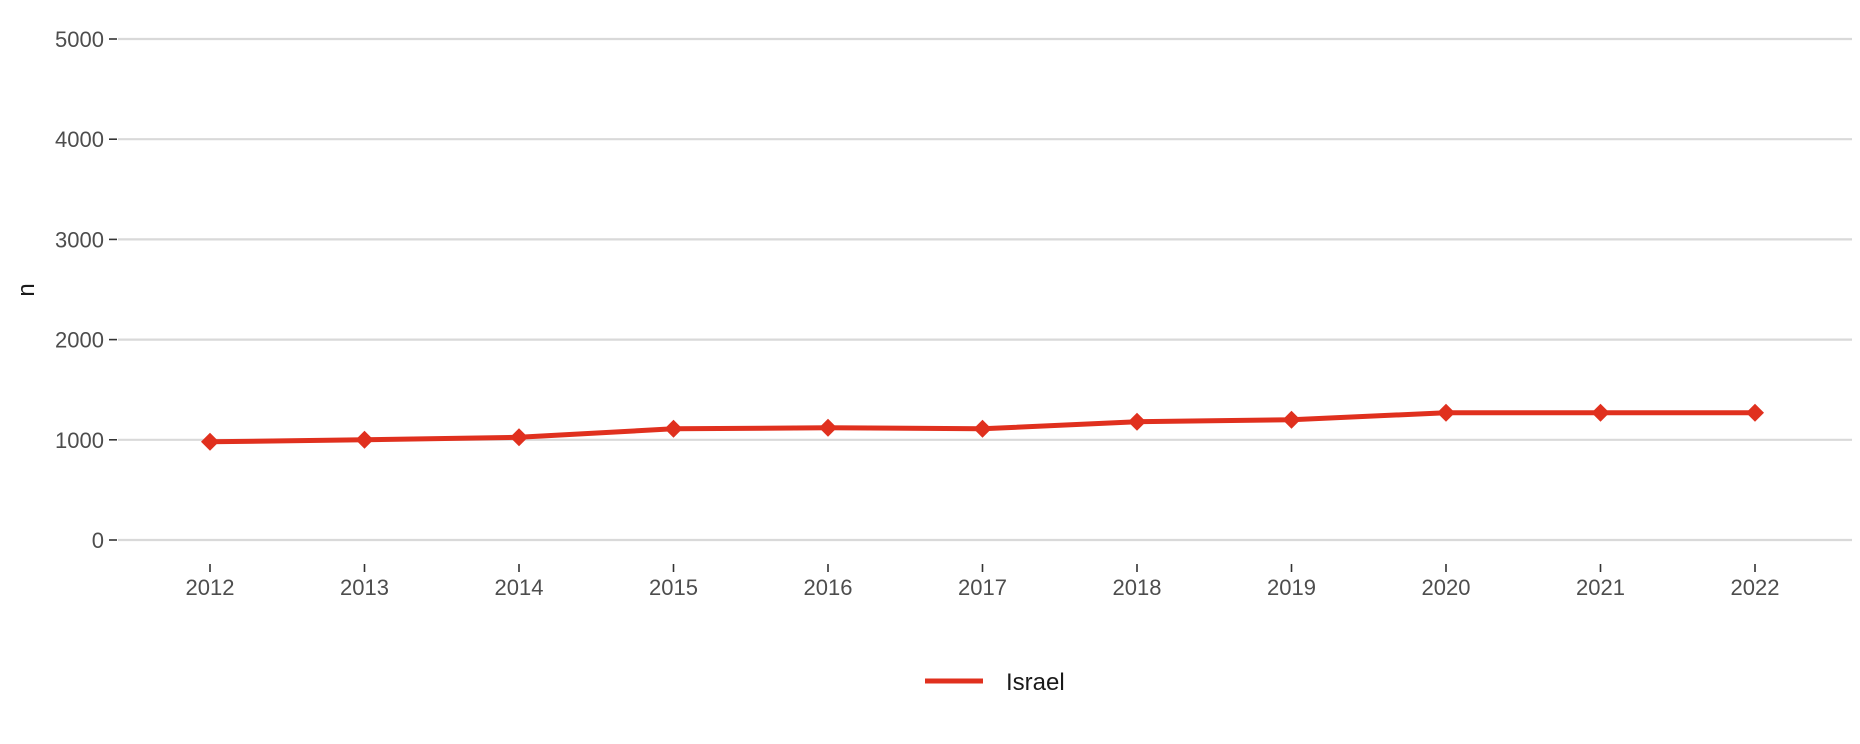 Image resolution: width=1860 pixels, height=744 pixels. Describe the element at coordinates (79, 39) in the screenshot. I see `y-tick-label: 5000` at that location.